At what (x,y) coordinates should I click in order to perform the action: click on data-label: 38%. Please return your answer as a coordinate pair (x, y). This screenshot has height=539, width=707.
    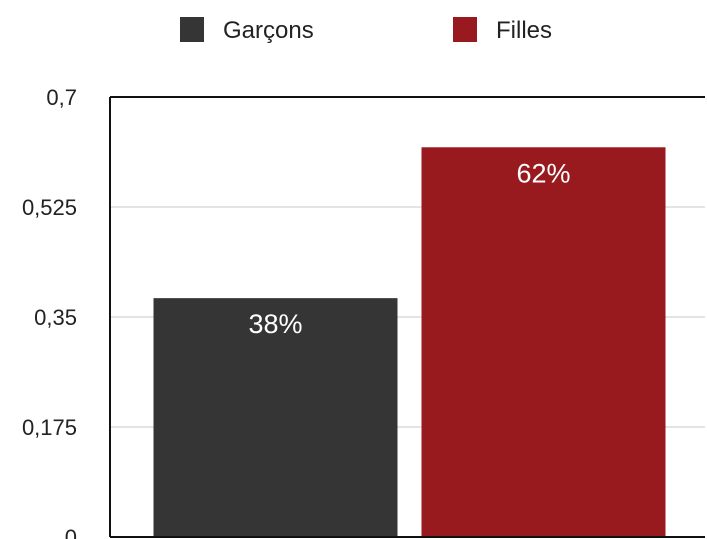
    Looking at the image, I should click on (275, 324).